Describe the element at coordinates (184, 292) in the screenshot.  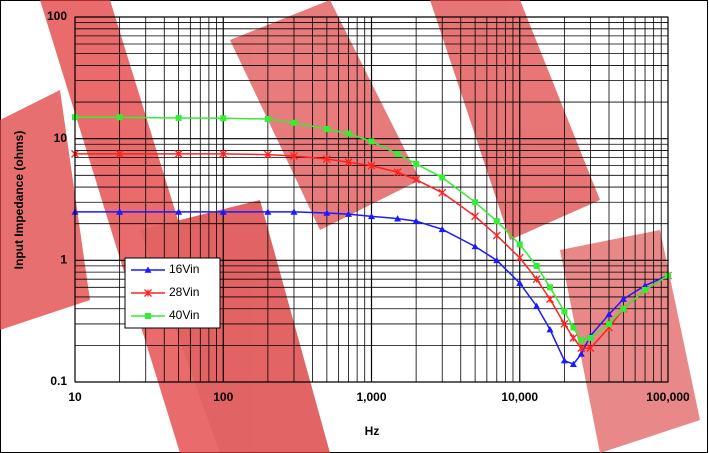
I see `legend-label: 28Vin` at that location.